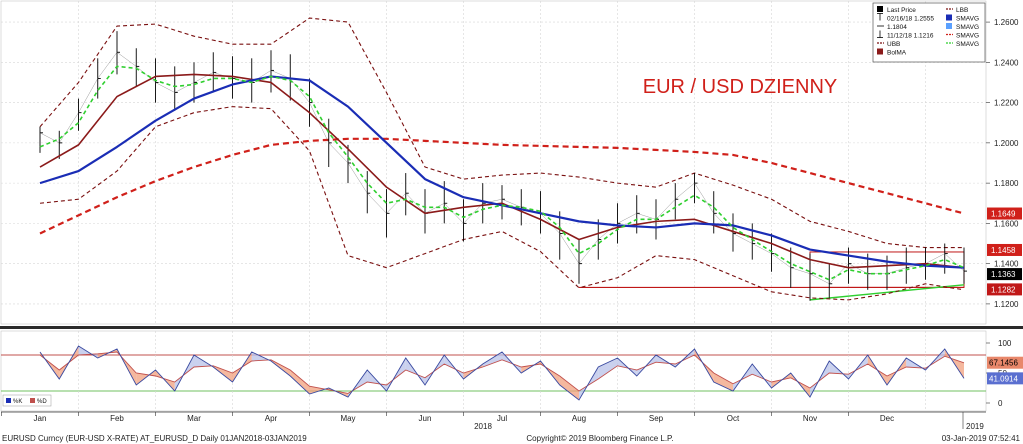 The image size is (1023, 444). I want to click on x-month-label: Jan, so click(40, 418).